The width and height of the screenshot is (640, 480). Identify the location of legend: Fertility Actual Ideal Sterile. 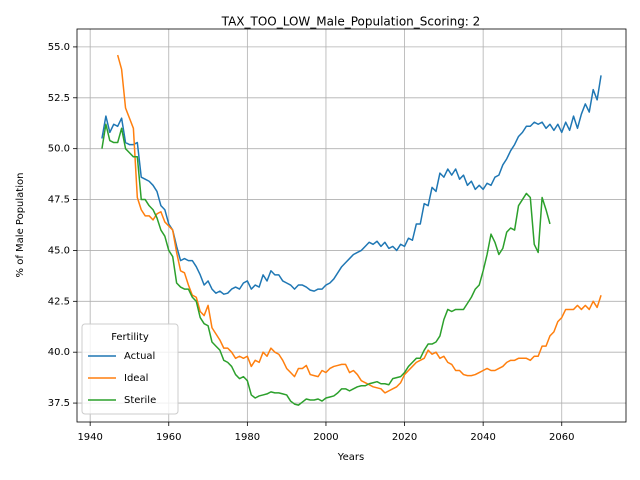
(130, 369).